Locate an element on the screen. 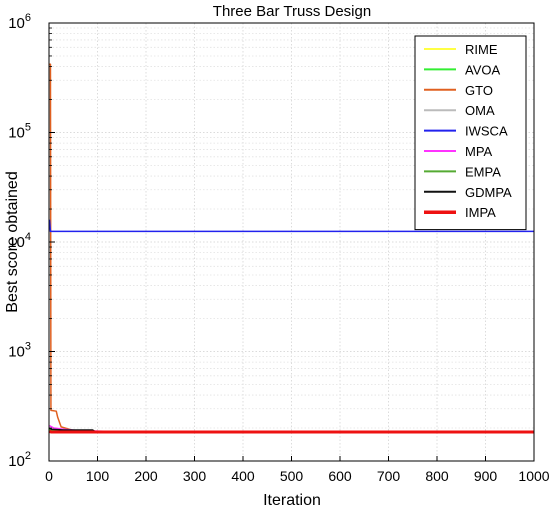 This screenshot has width=549, height=510. legend-label-iwsca: IWSCA is located at coordinates (486, 131).